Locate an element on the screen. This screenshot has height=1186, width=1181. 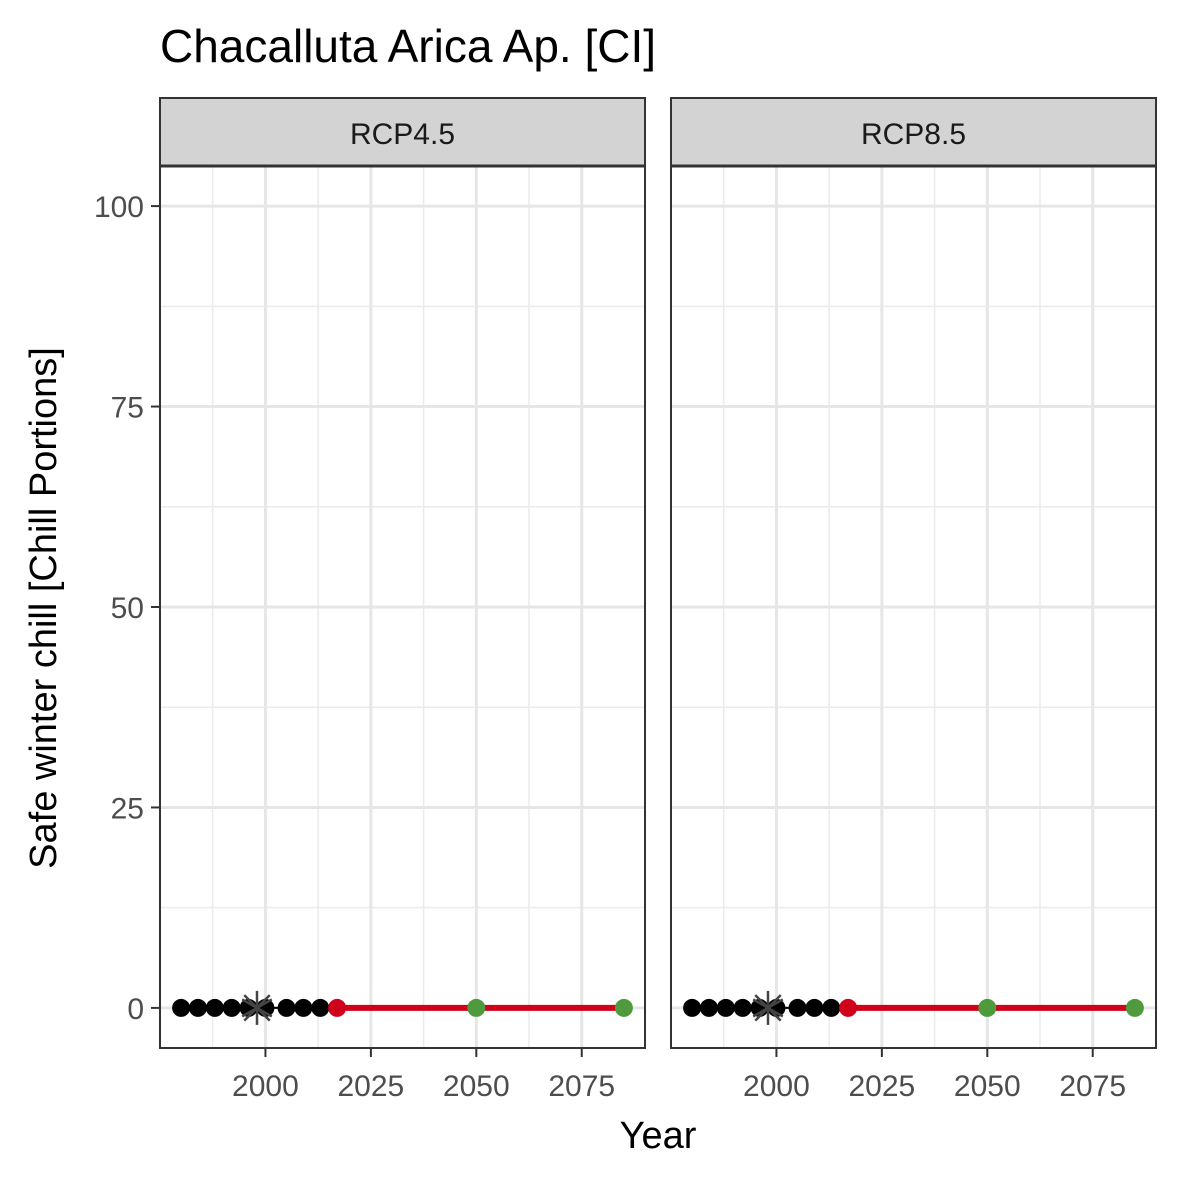
y-tick-label: 50 is located at coordinates (127, 608).